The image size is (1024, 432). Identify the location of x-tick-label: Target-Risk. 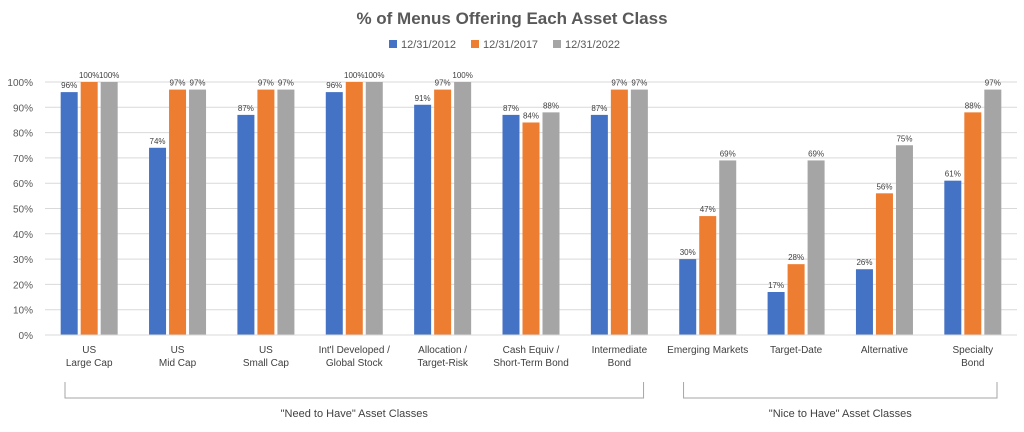
(443, 363).